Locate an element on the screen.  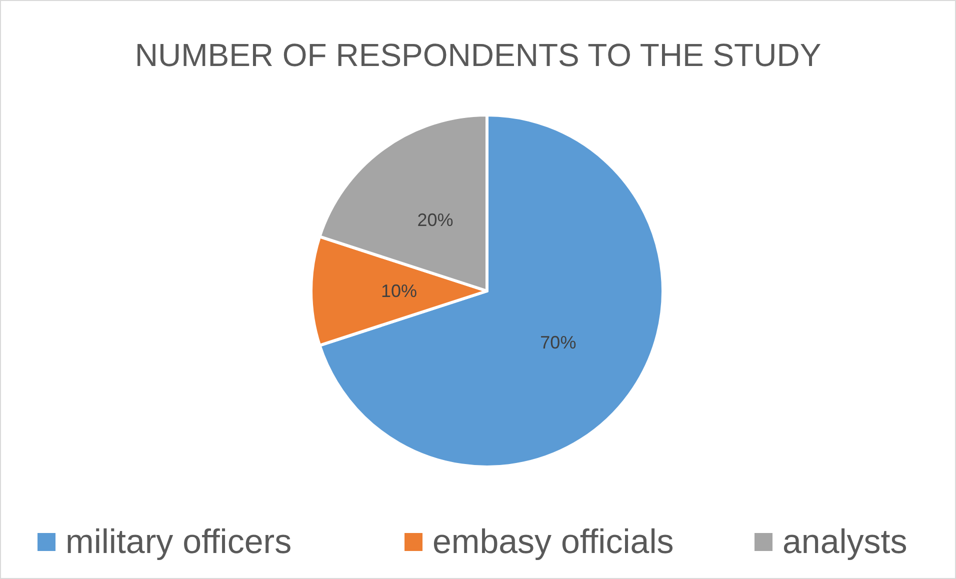
data-label: 70% is located at coordinates (558, 342).